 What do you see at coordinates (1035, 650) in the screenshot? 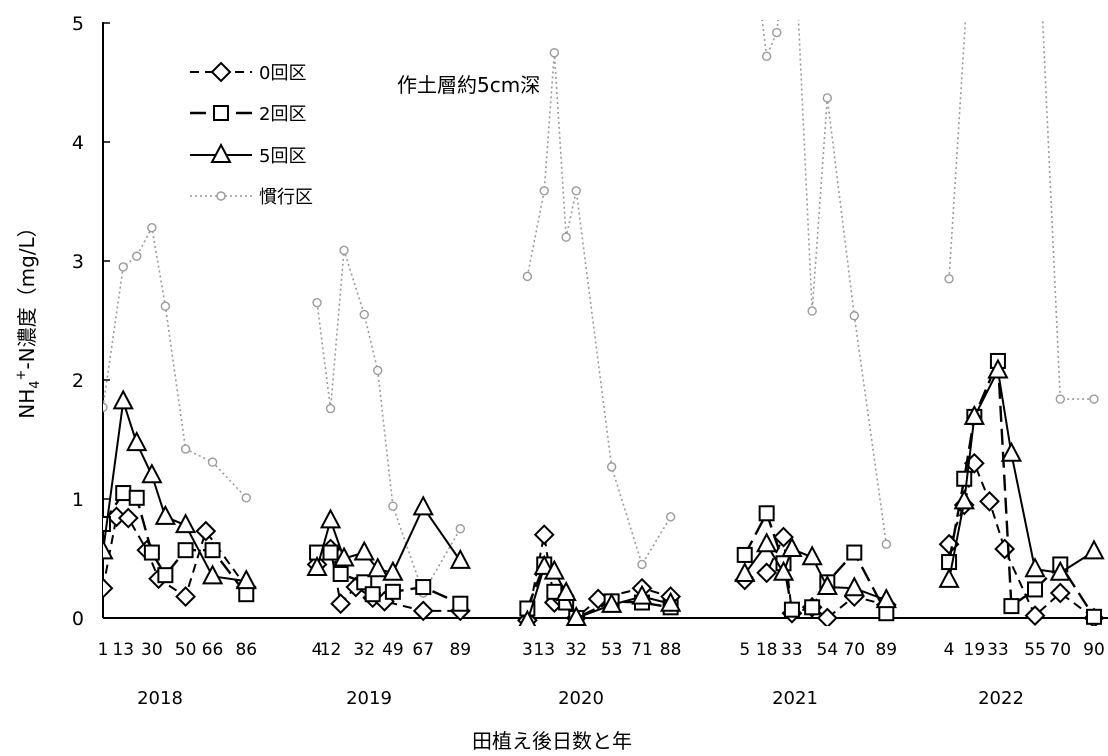
I see `x-tick-label: 55` at bounding box center [1035, 650].